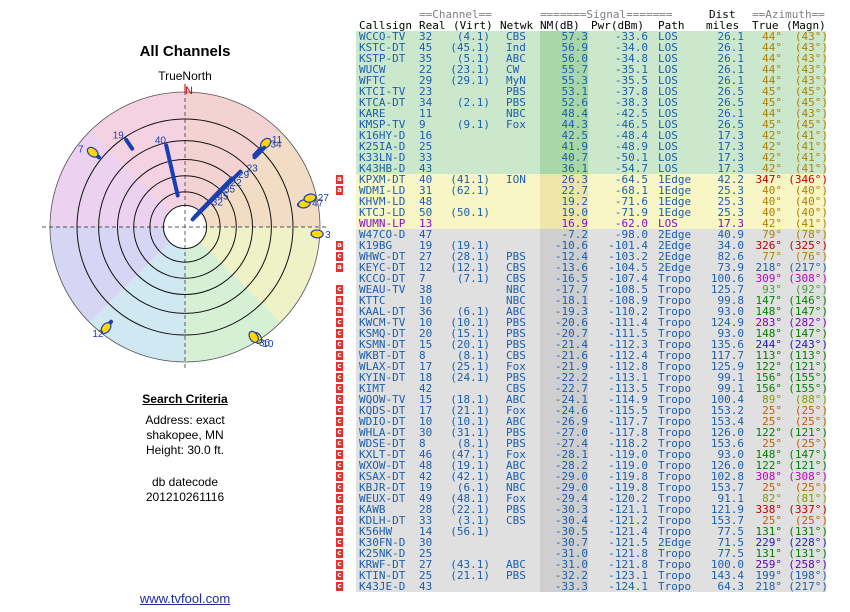 This screenshot has height=612, width=850. I want to click on cell-call: WUMN-LP, so click(382, 223).